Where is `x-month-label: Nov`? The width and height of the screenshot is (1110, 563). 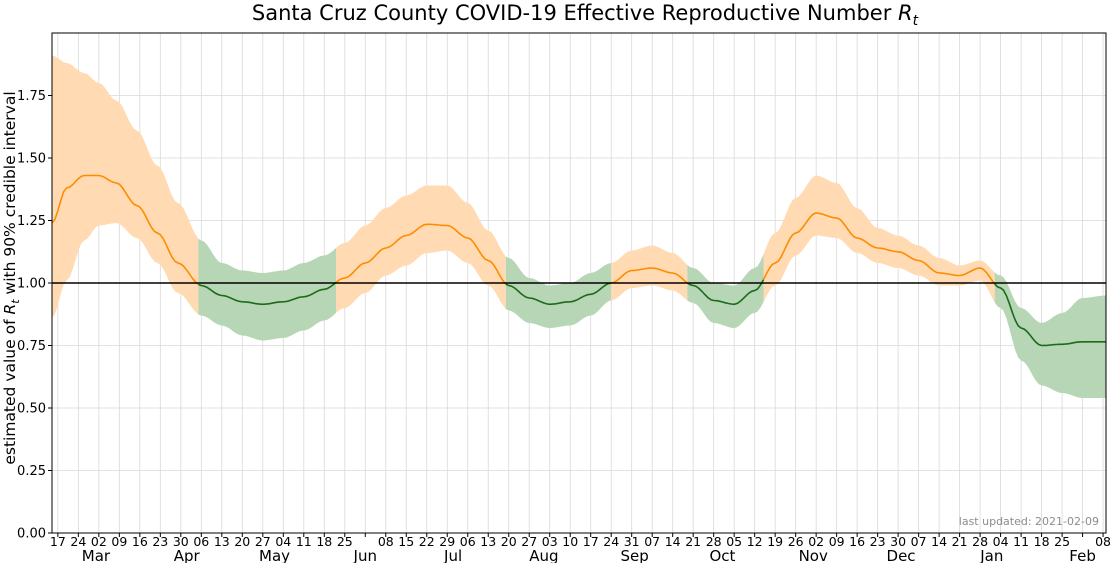
x-month-label: Nov is located at coordinates (813, 555).